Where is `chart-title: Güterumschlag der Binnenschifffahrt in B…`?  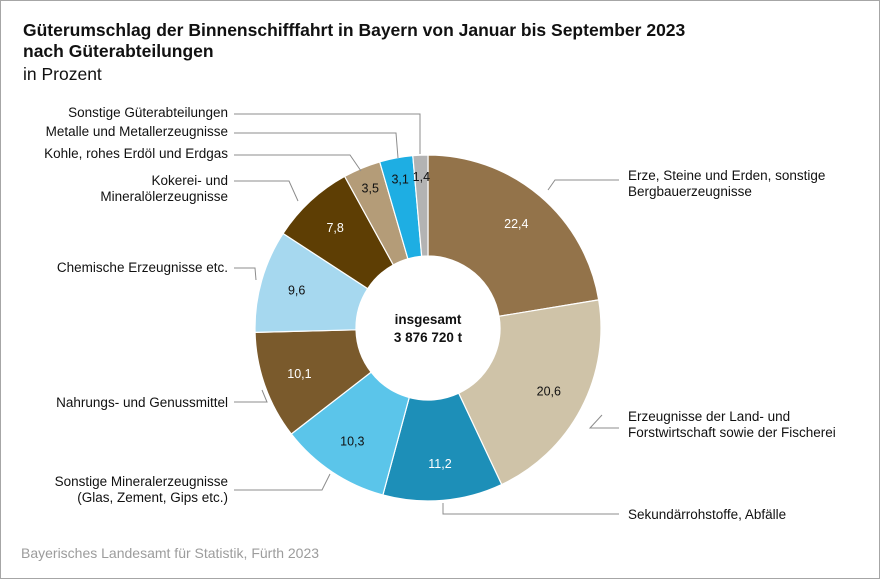 chart-title: Güterumschlag der Binnenschifffahrt in B… is located at coordinates (354, 41).